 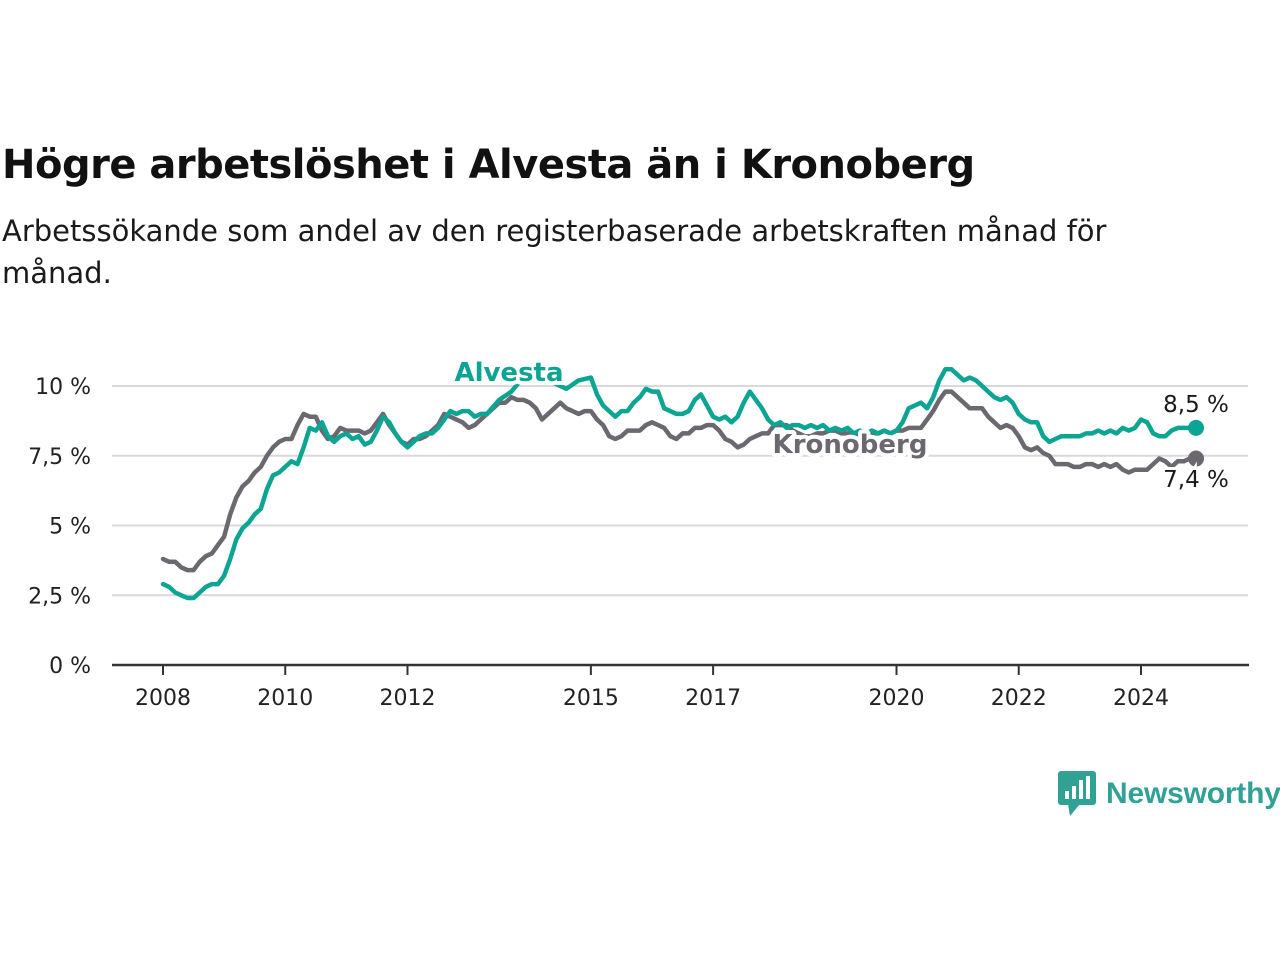 What do you see at coordinates (1019, 698) in the screenshot?
I see `x-tick-label: 2022` at bounding box center [1019, 698].